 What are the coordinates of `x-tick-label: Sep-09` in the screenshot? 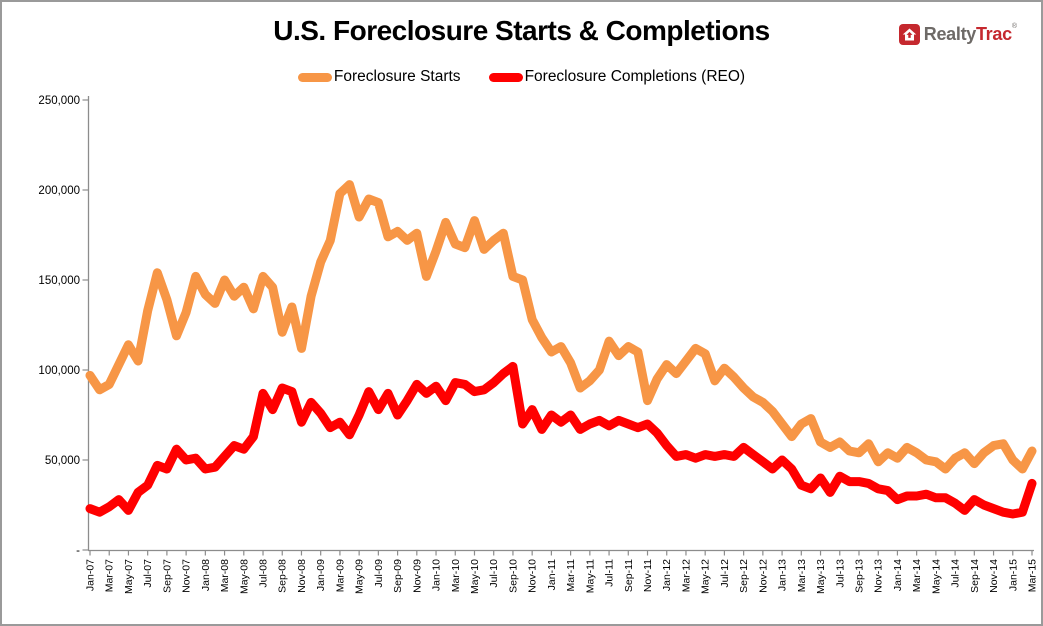 It's located at (398, 576).